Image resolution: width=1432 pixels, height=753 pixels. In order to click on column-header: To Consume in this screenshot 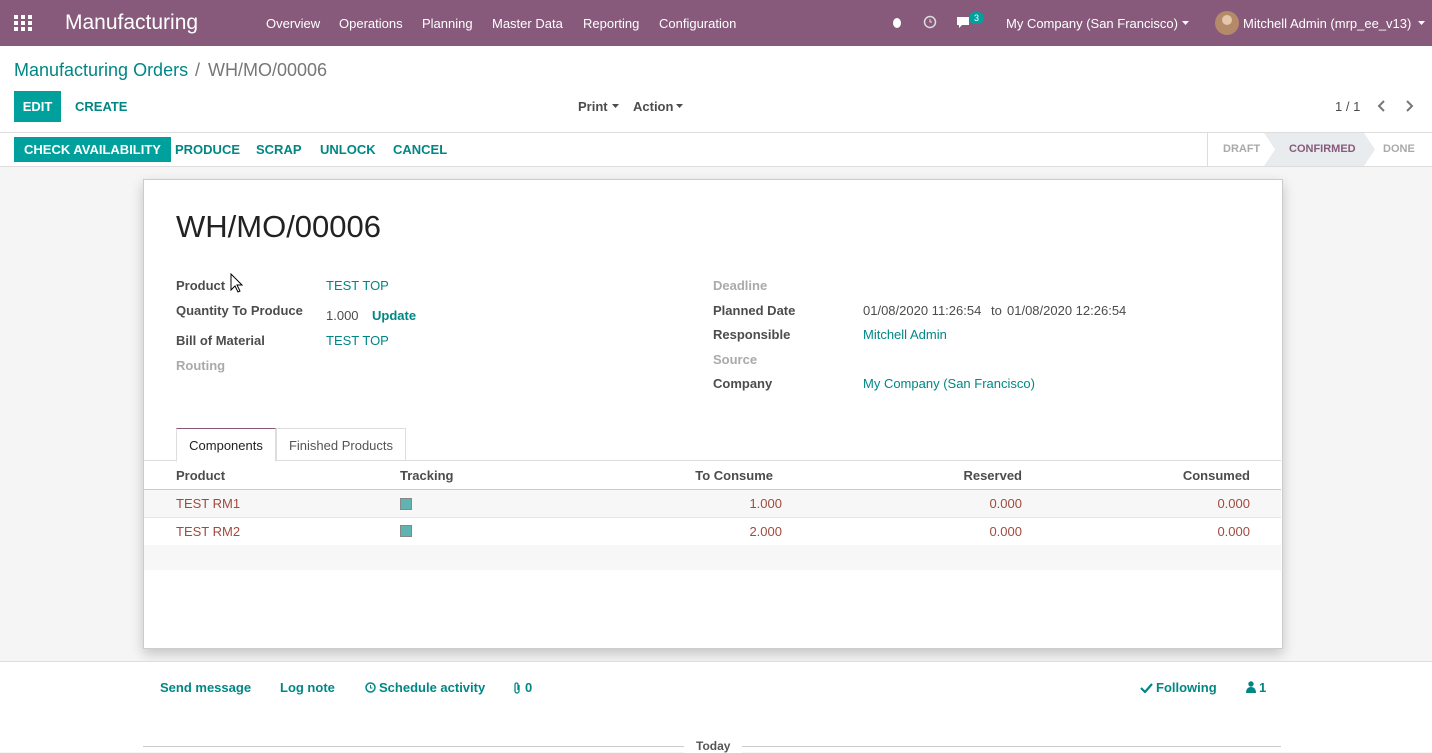, I will do `click(734, 475)`.